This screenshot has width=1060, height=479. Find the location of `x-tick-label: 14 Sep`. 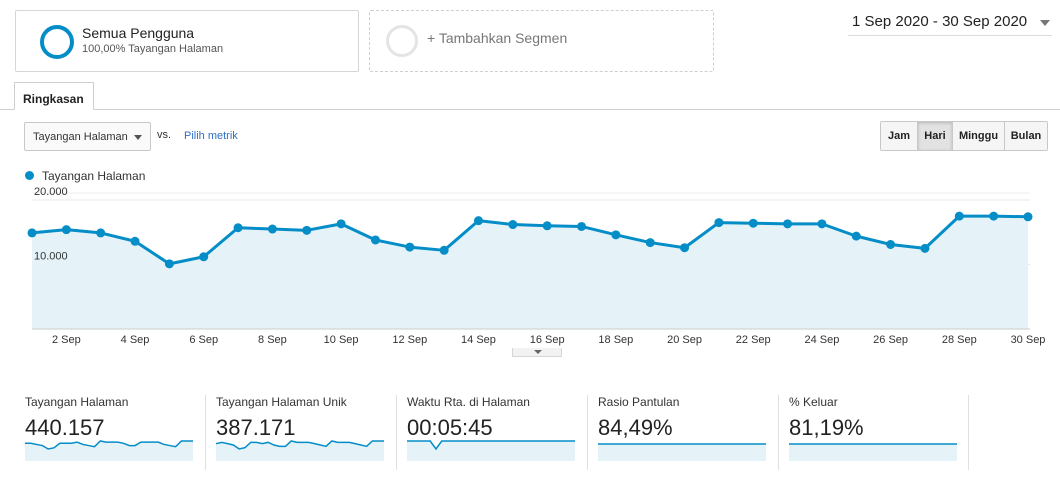

x-tick-label: 14 Sep is located at coordinates (478, 340).